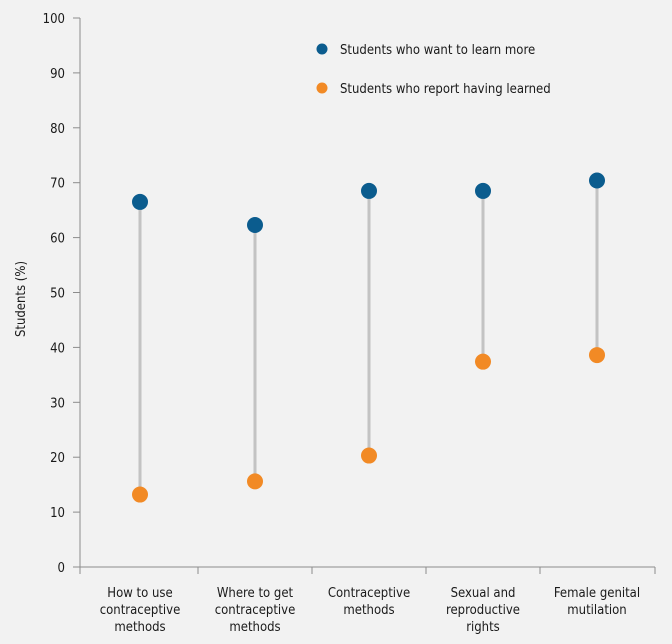 This screenshot has width=672, height=644. I want to click on y-axis: 0 10 20 30 40 50 60 70 80 90 100, so click(62, 294).